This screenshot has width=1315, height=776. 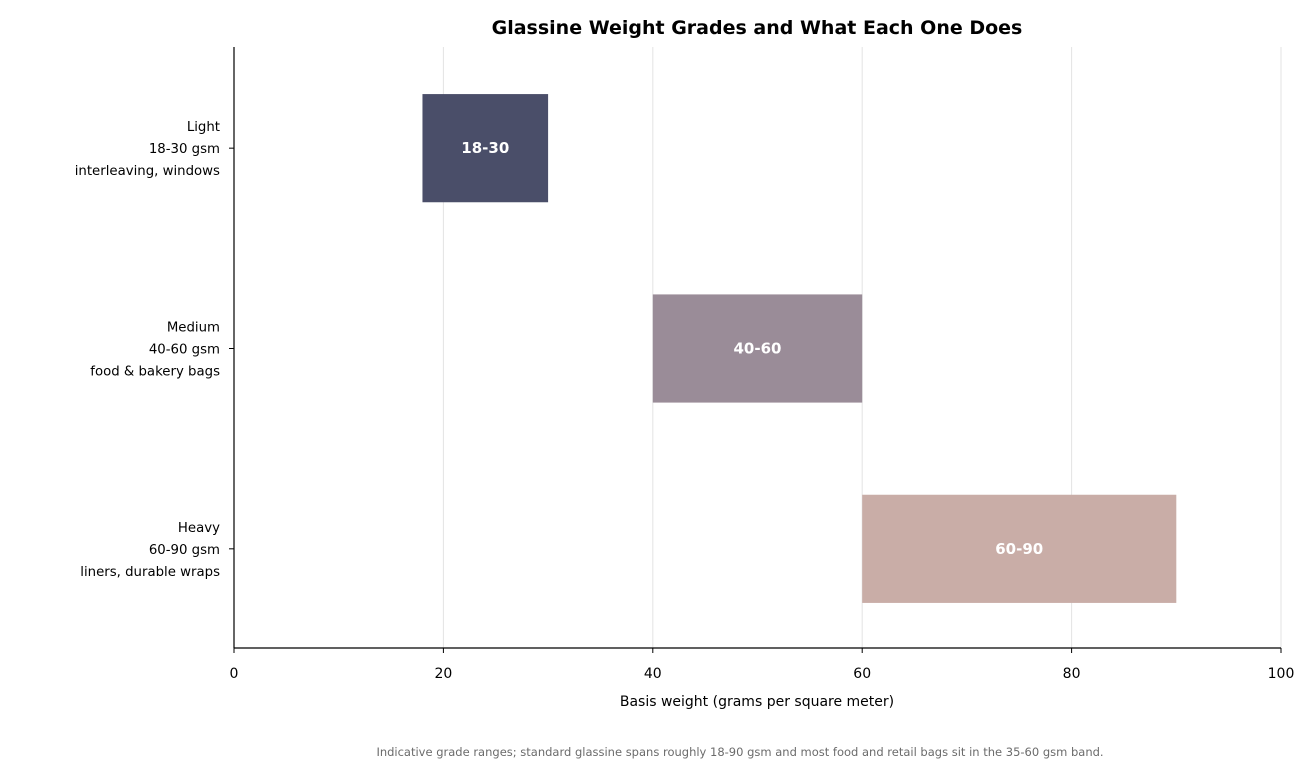 What do you see at coordinates (147, 171) in the screenshot?
I see `y-category-label-use: interleaving, windows` at bounding box center [147, 171].